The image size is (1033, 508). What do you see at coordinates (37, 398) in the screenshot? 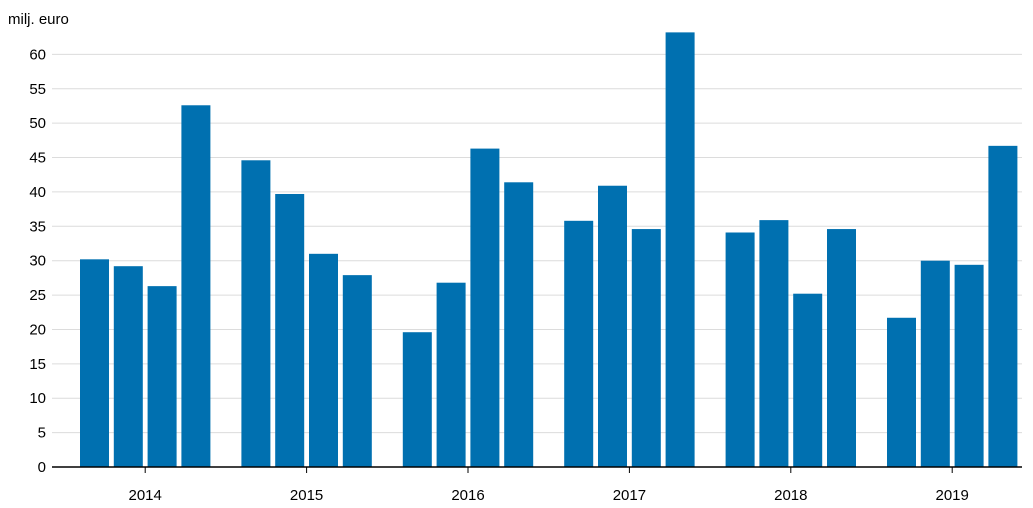
I see `y-tick-label: 10` at bounding box center [37, 398].